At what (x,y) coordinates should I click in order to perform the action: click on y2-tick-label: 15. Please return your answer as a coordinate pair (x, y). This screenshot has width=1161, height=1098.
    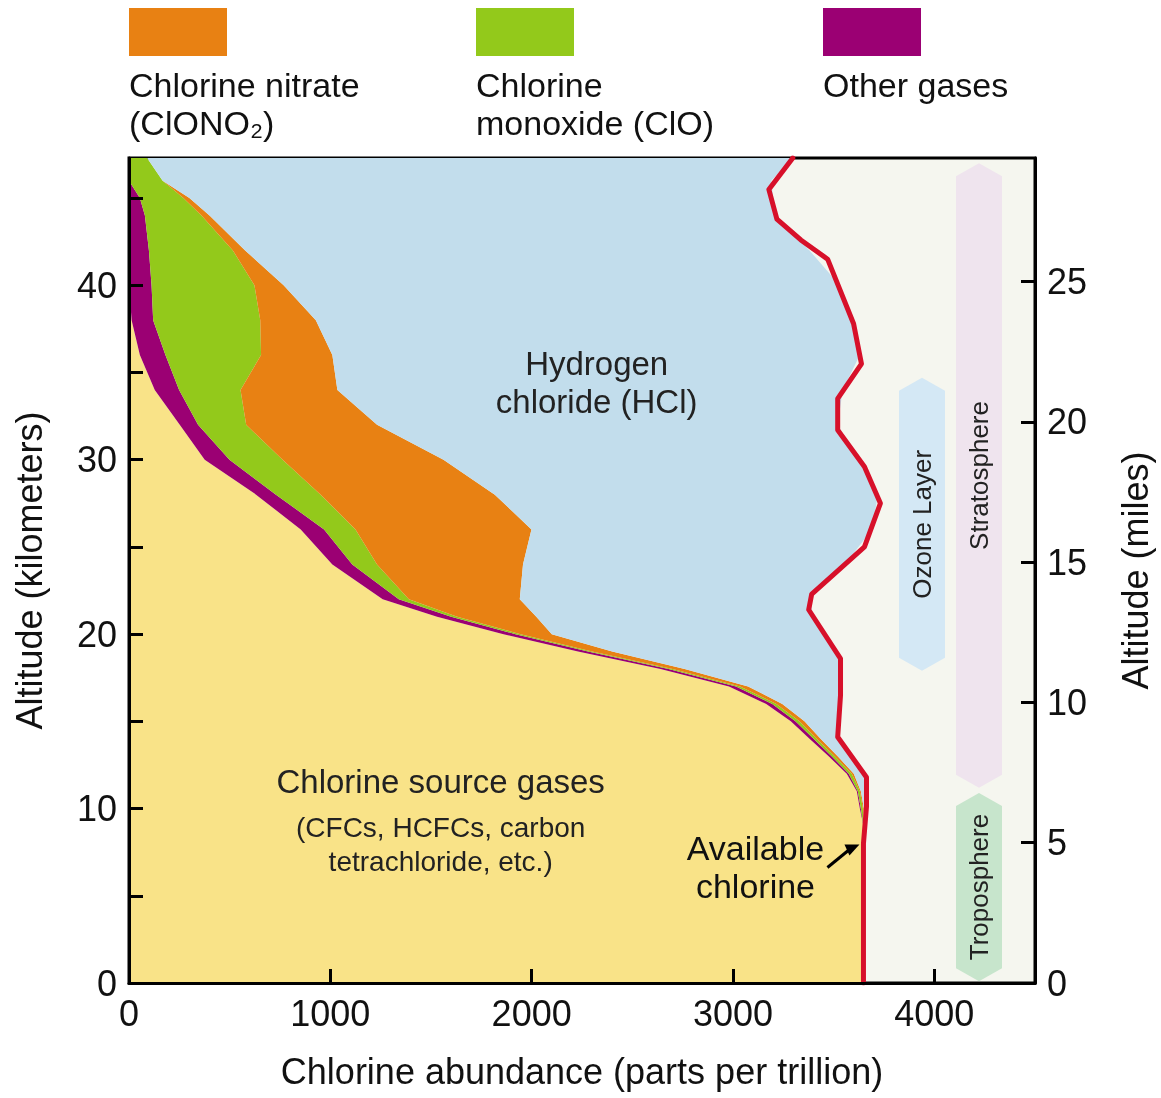
    Looking at the image, I should click on (1067, 562).